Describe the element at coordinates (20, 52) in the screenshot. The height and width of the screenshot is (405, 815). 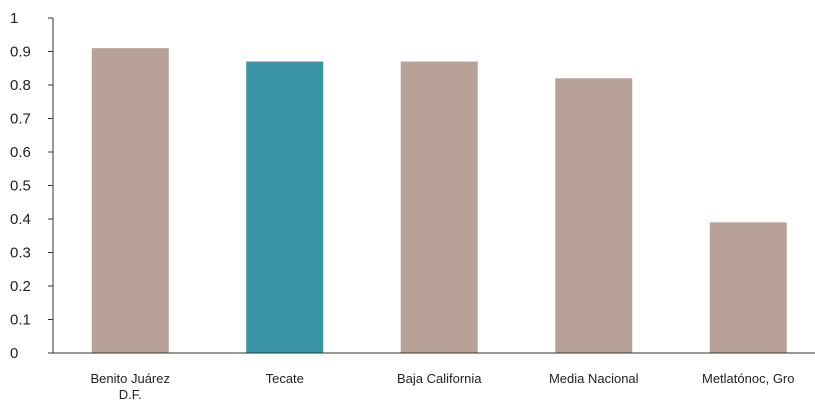
I see `y-tick-label: 0.9` at that location.